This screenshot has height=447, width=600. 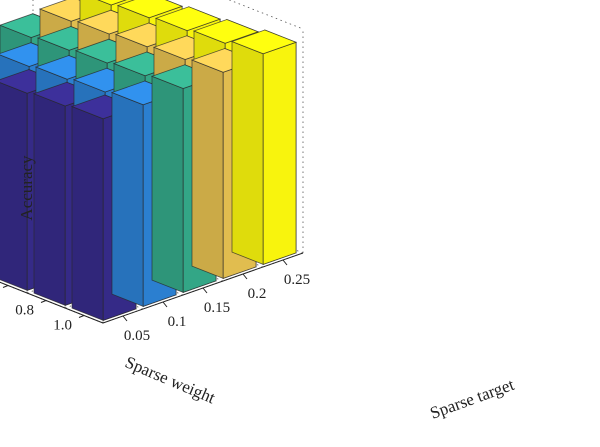 What do you see at coordinates (137, 336) in the screenshot?
I see `x-tick-label: 0.05` at bounding box center [137, 336].